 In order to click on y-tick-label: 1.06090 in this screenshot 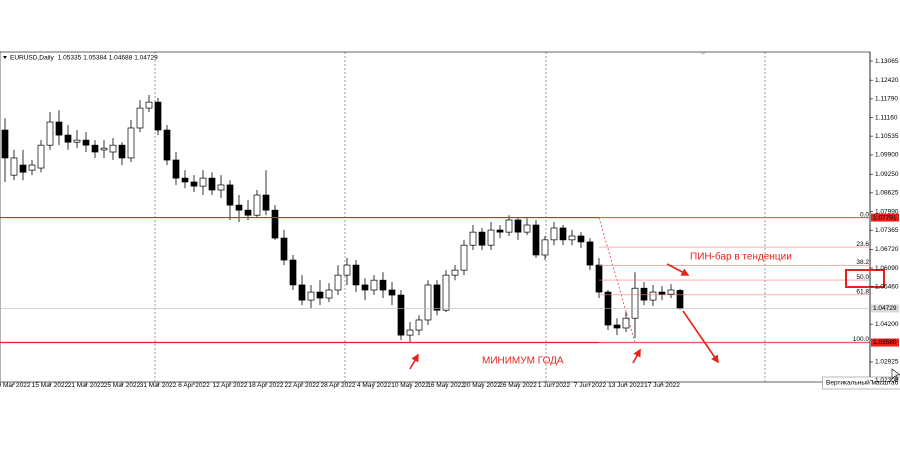, I will do `click(887, 268)`.